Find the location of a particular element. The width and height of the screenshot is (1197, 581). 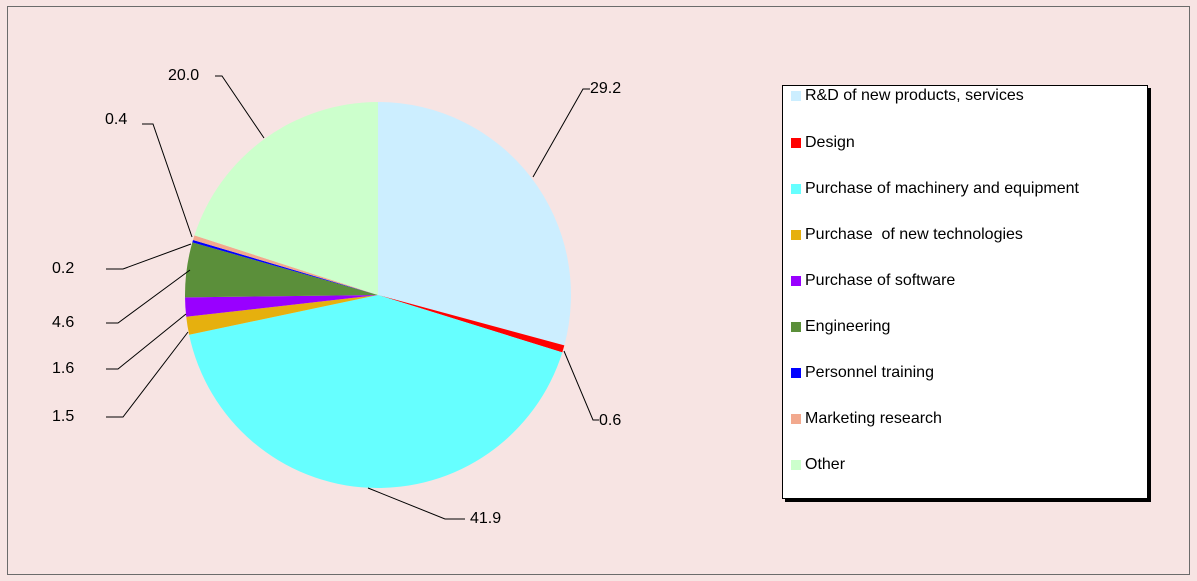

legend-label: Purchase of machinery and equipment is located at coordinates (942, 188).